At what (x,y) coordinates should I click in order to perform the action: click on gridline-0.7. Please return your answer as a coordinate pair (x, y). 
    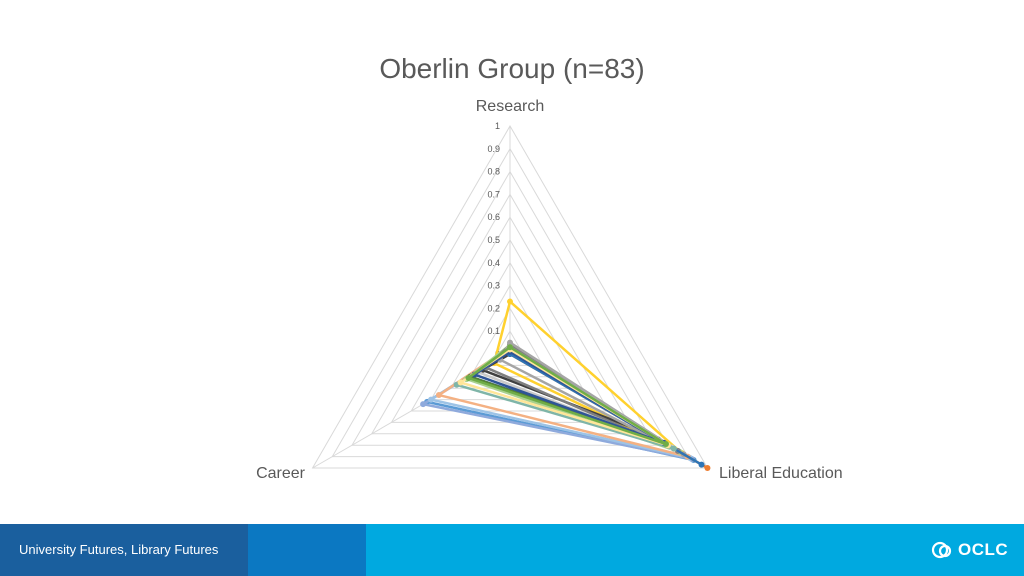
    Looking at the image, I should click on (510, 314).